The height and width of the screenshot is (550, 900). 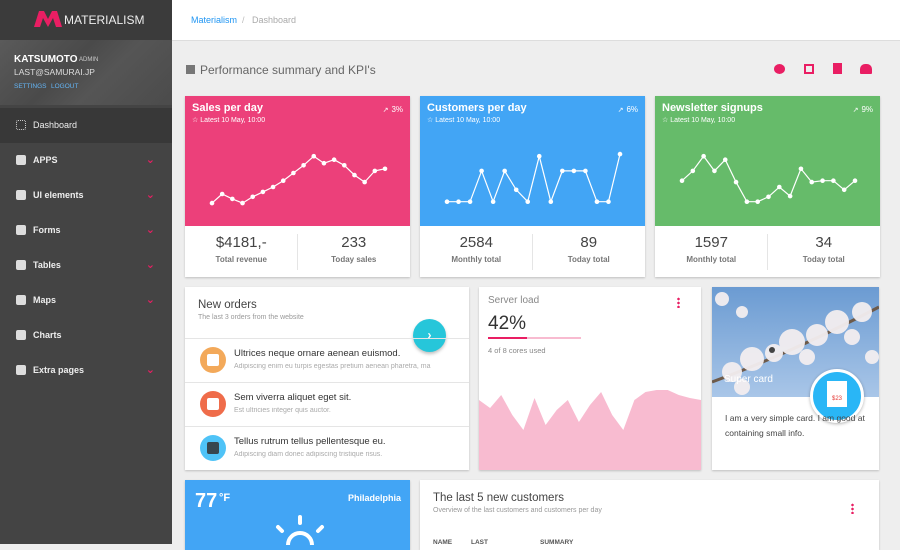 I want to click on brand-logo, so click(x=48, y=19).